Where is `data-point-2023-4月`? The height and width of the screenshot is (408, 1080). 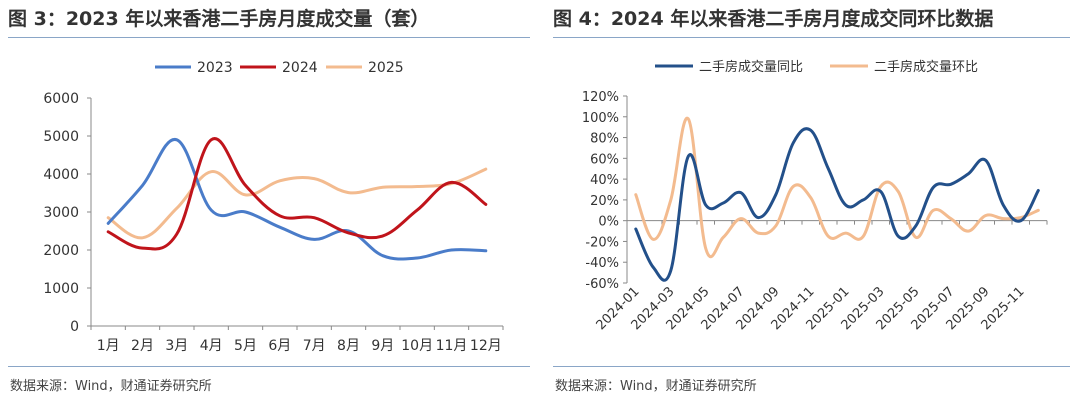 data-point-2023-4月 is located at coordinates (211, 210).